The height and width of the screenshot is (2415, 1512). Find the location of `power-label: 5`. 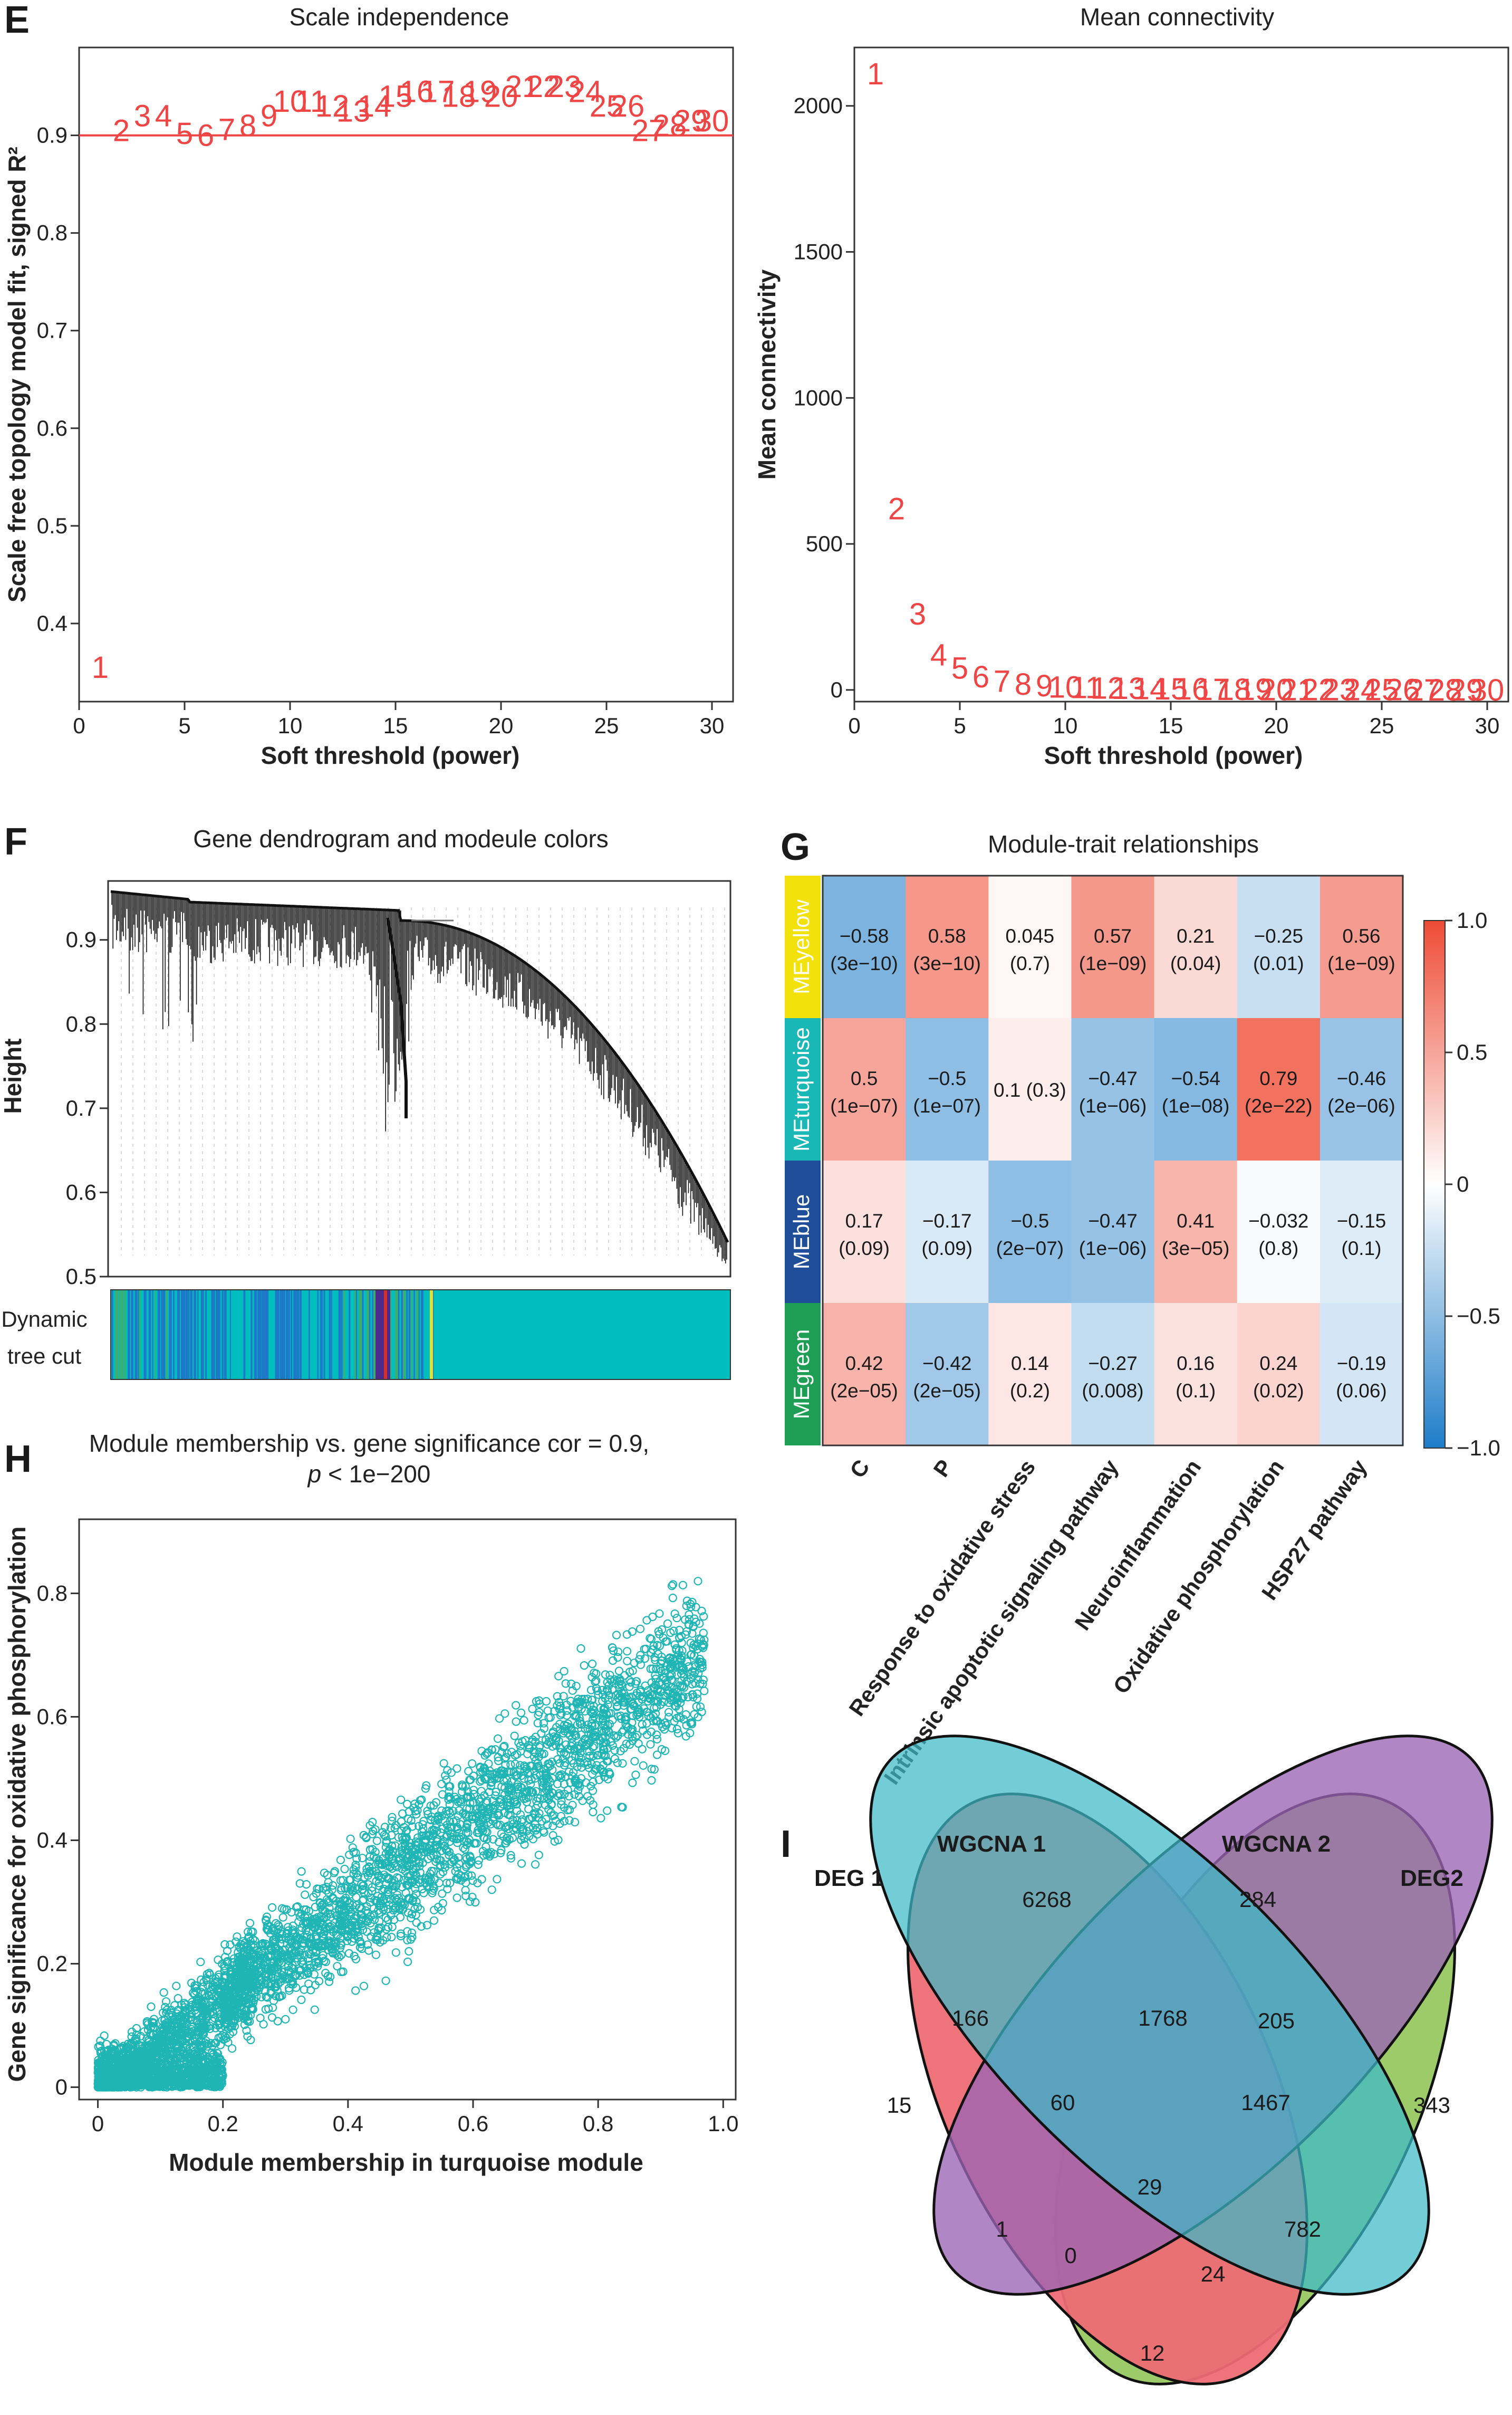

power-label: 5 is located at coordinates (185, 134).